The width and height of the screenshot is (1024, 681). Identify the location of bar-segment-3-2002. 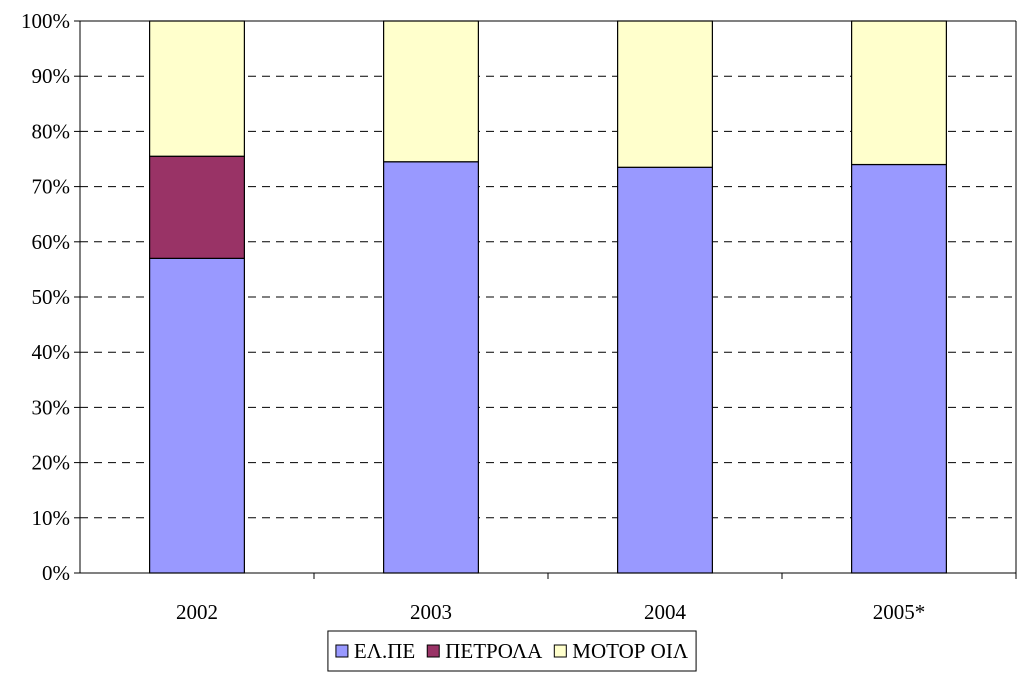
(197, 88).